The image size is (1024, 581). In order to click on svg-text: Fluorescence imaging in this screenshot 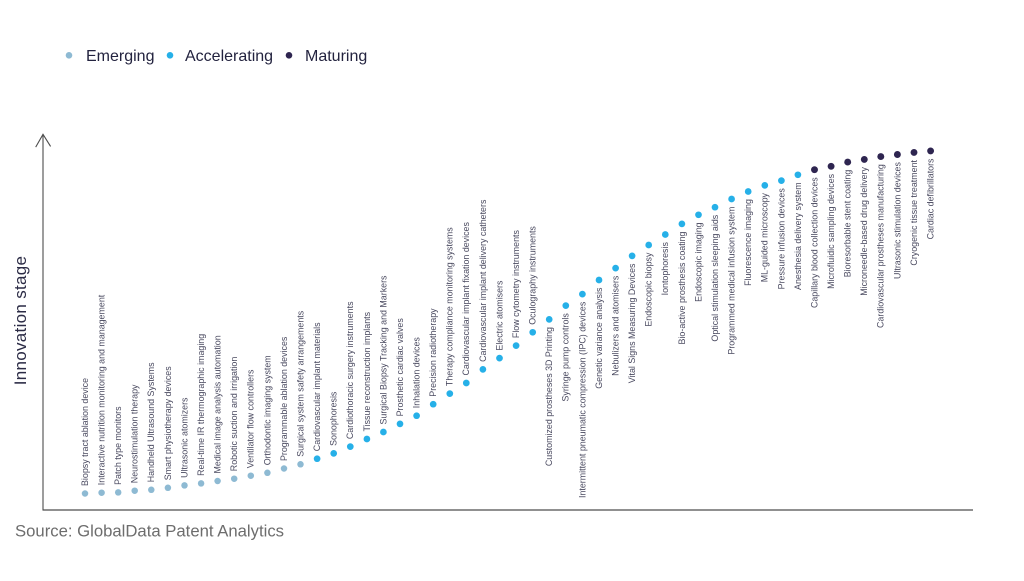, I will do `click(748, 242)`.